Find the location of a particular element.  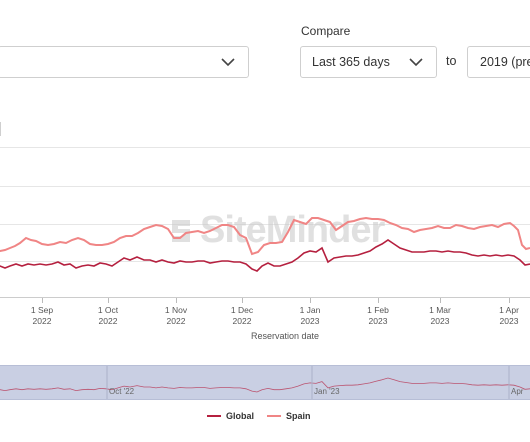

legend-item-global: Global is located at coordinates (230, 416).